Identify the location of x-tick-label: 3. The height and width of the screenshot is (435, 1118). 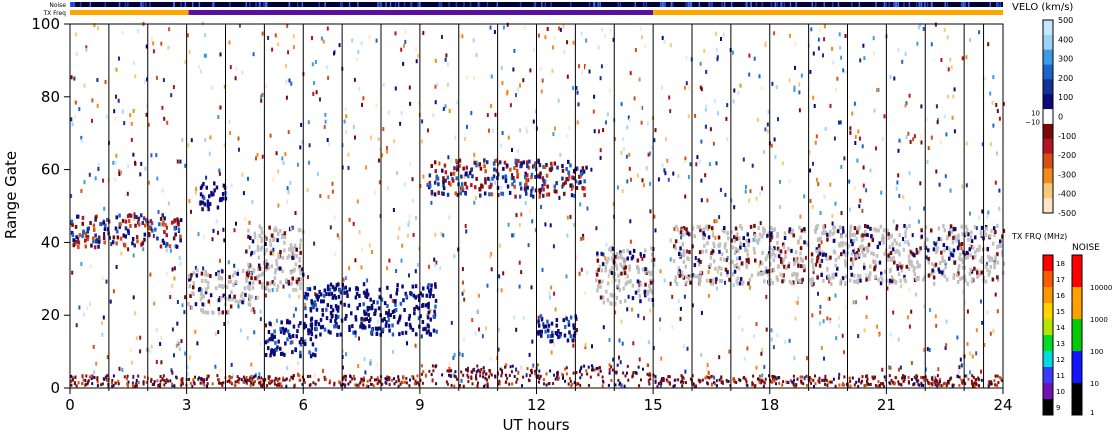
(187, 405).